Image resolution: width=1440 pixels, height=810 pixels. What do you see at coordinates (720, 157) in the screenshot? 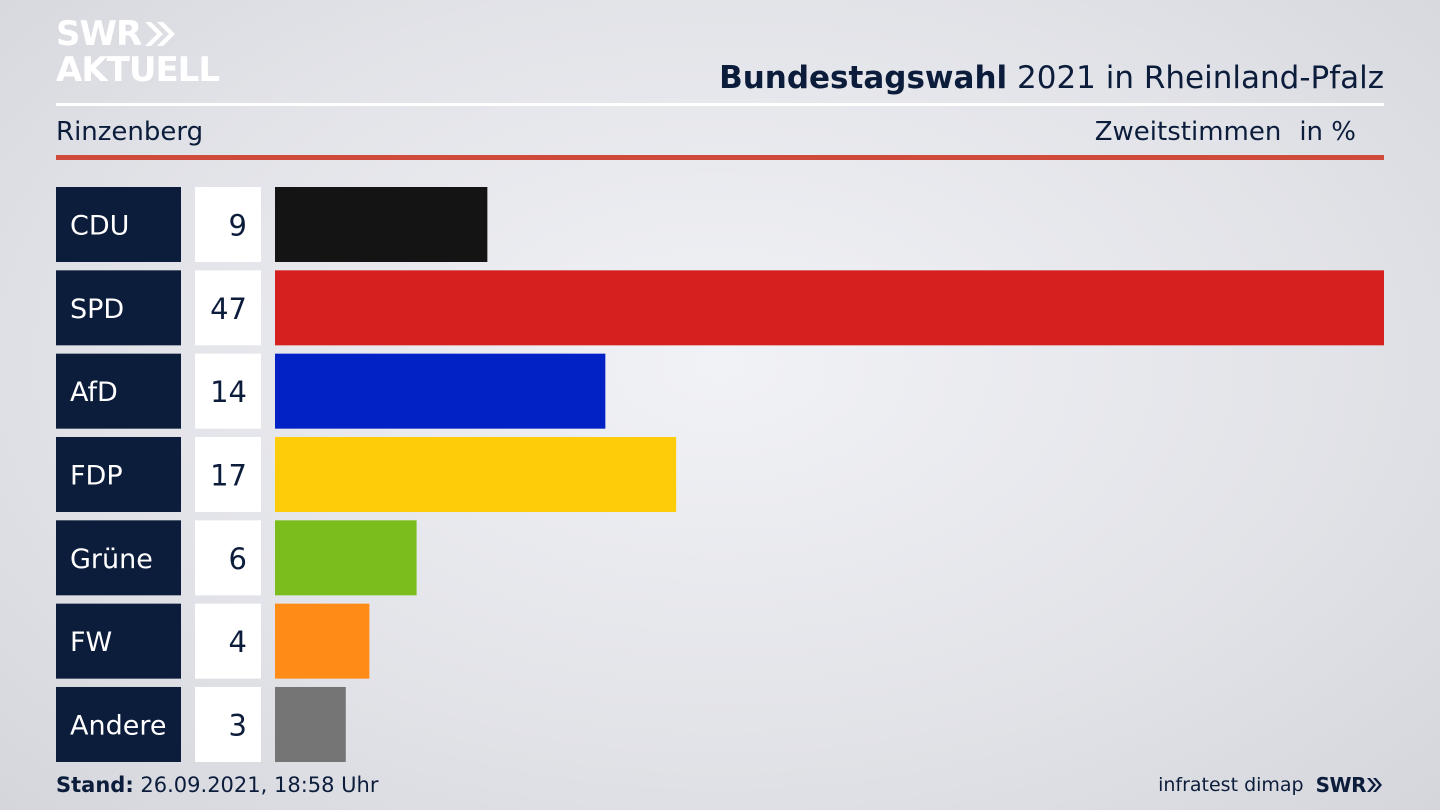
I see `accent-rule` at bounding box center [720, 157].